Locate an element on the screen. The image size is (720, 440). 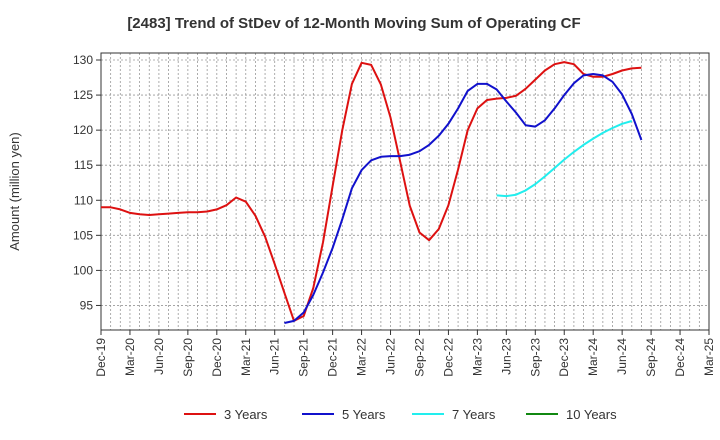
y-tick-label: 110 is located at coordinates (83, 200).